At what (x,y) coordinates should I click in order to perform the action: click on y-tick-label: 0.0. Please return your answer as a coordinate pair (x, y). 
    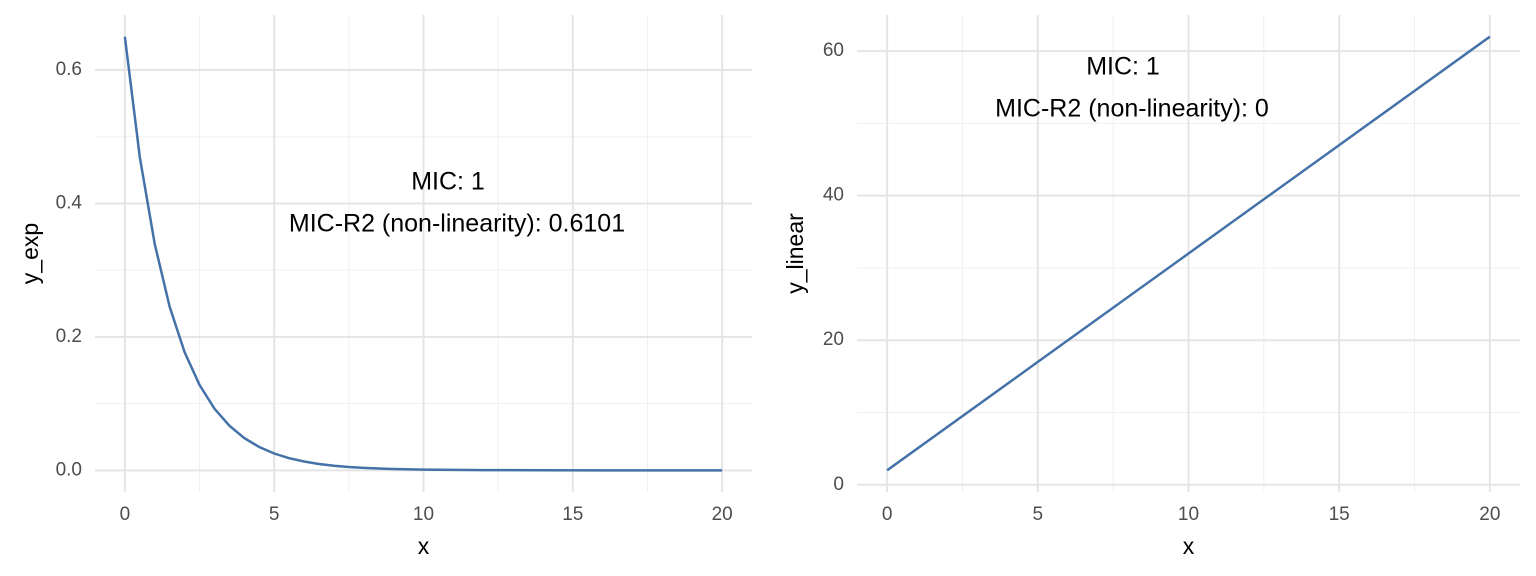
    Looking at the image, I should click on (69, 469).